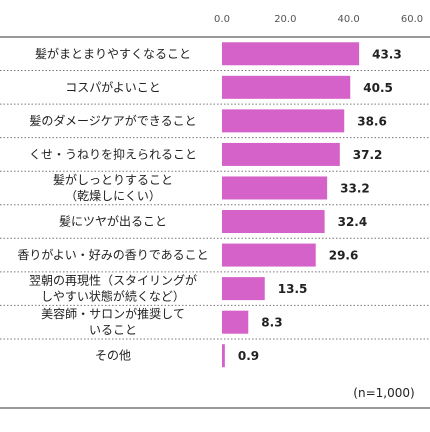  I want to click on chart-row: 髪のダメージケアができること 38.6, so click(215, 124).